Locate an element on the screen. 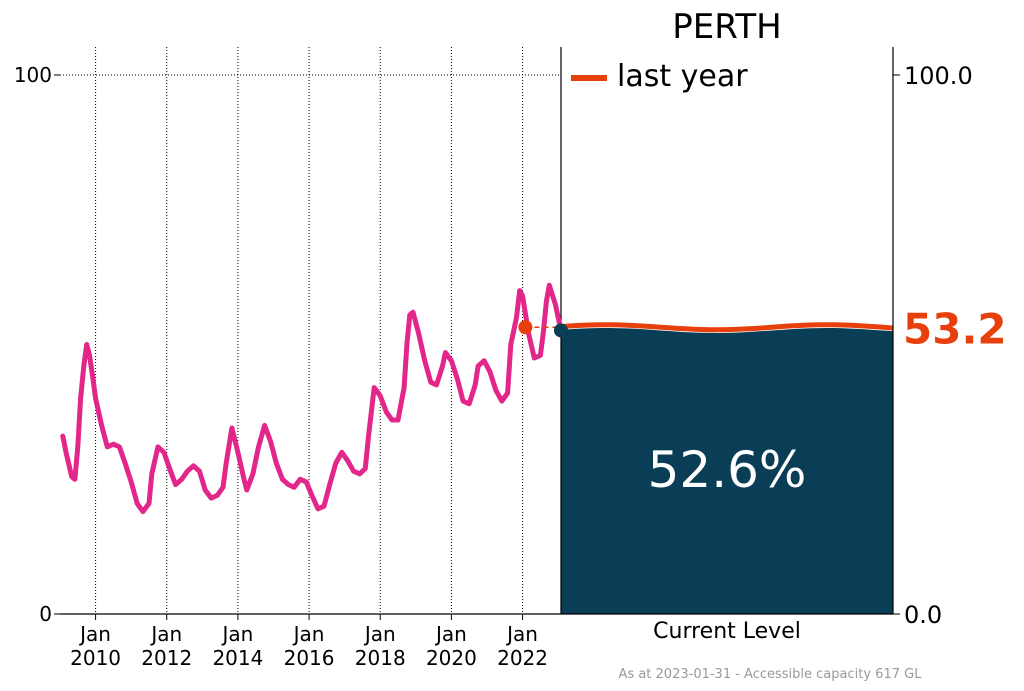 Image resolution: width=1024 pixels, height=691 pixels. x-tick-label: Jan 2010 is located at coordinates (95, 646).